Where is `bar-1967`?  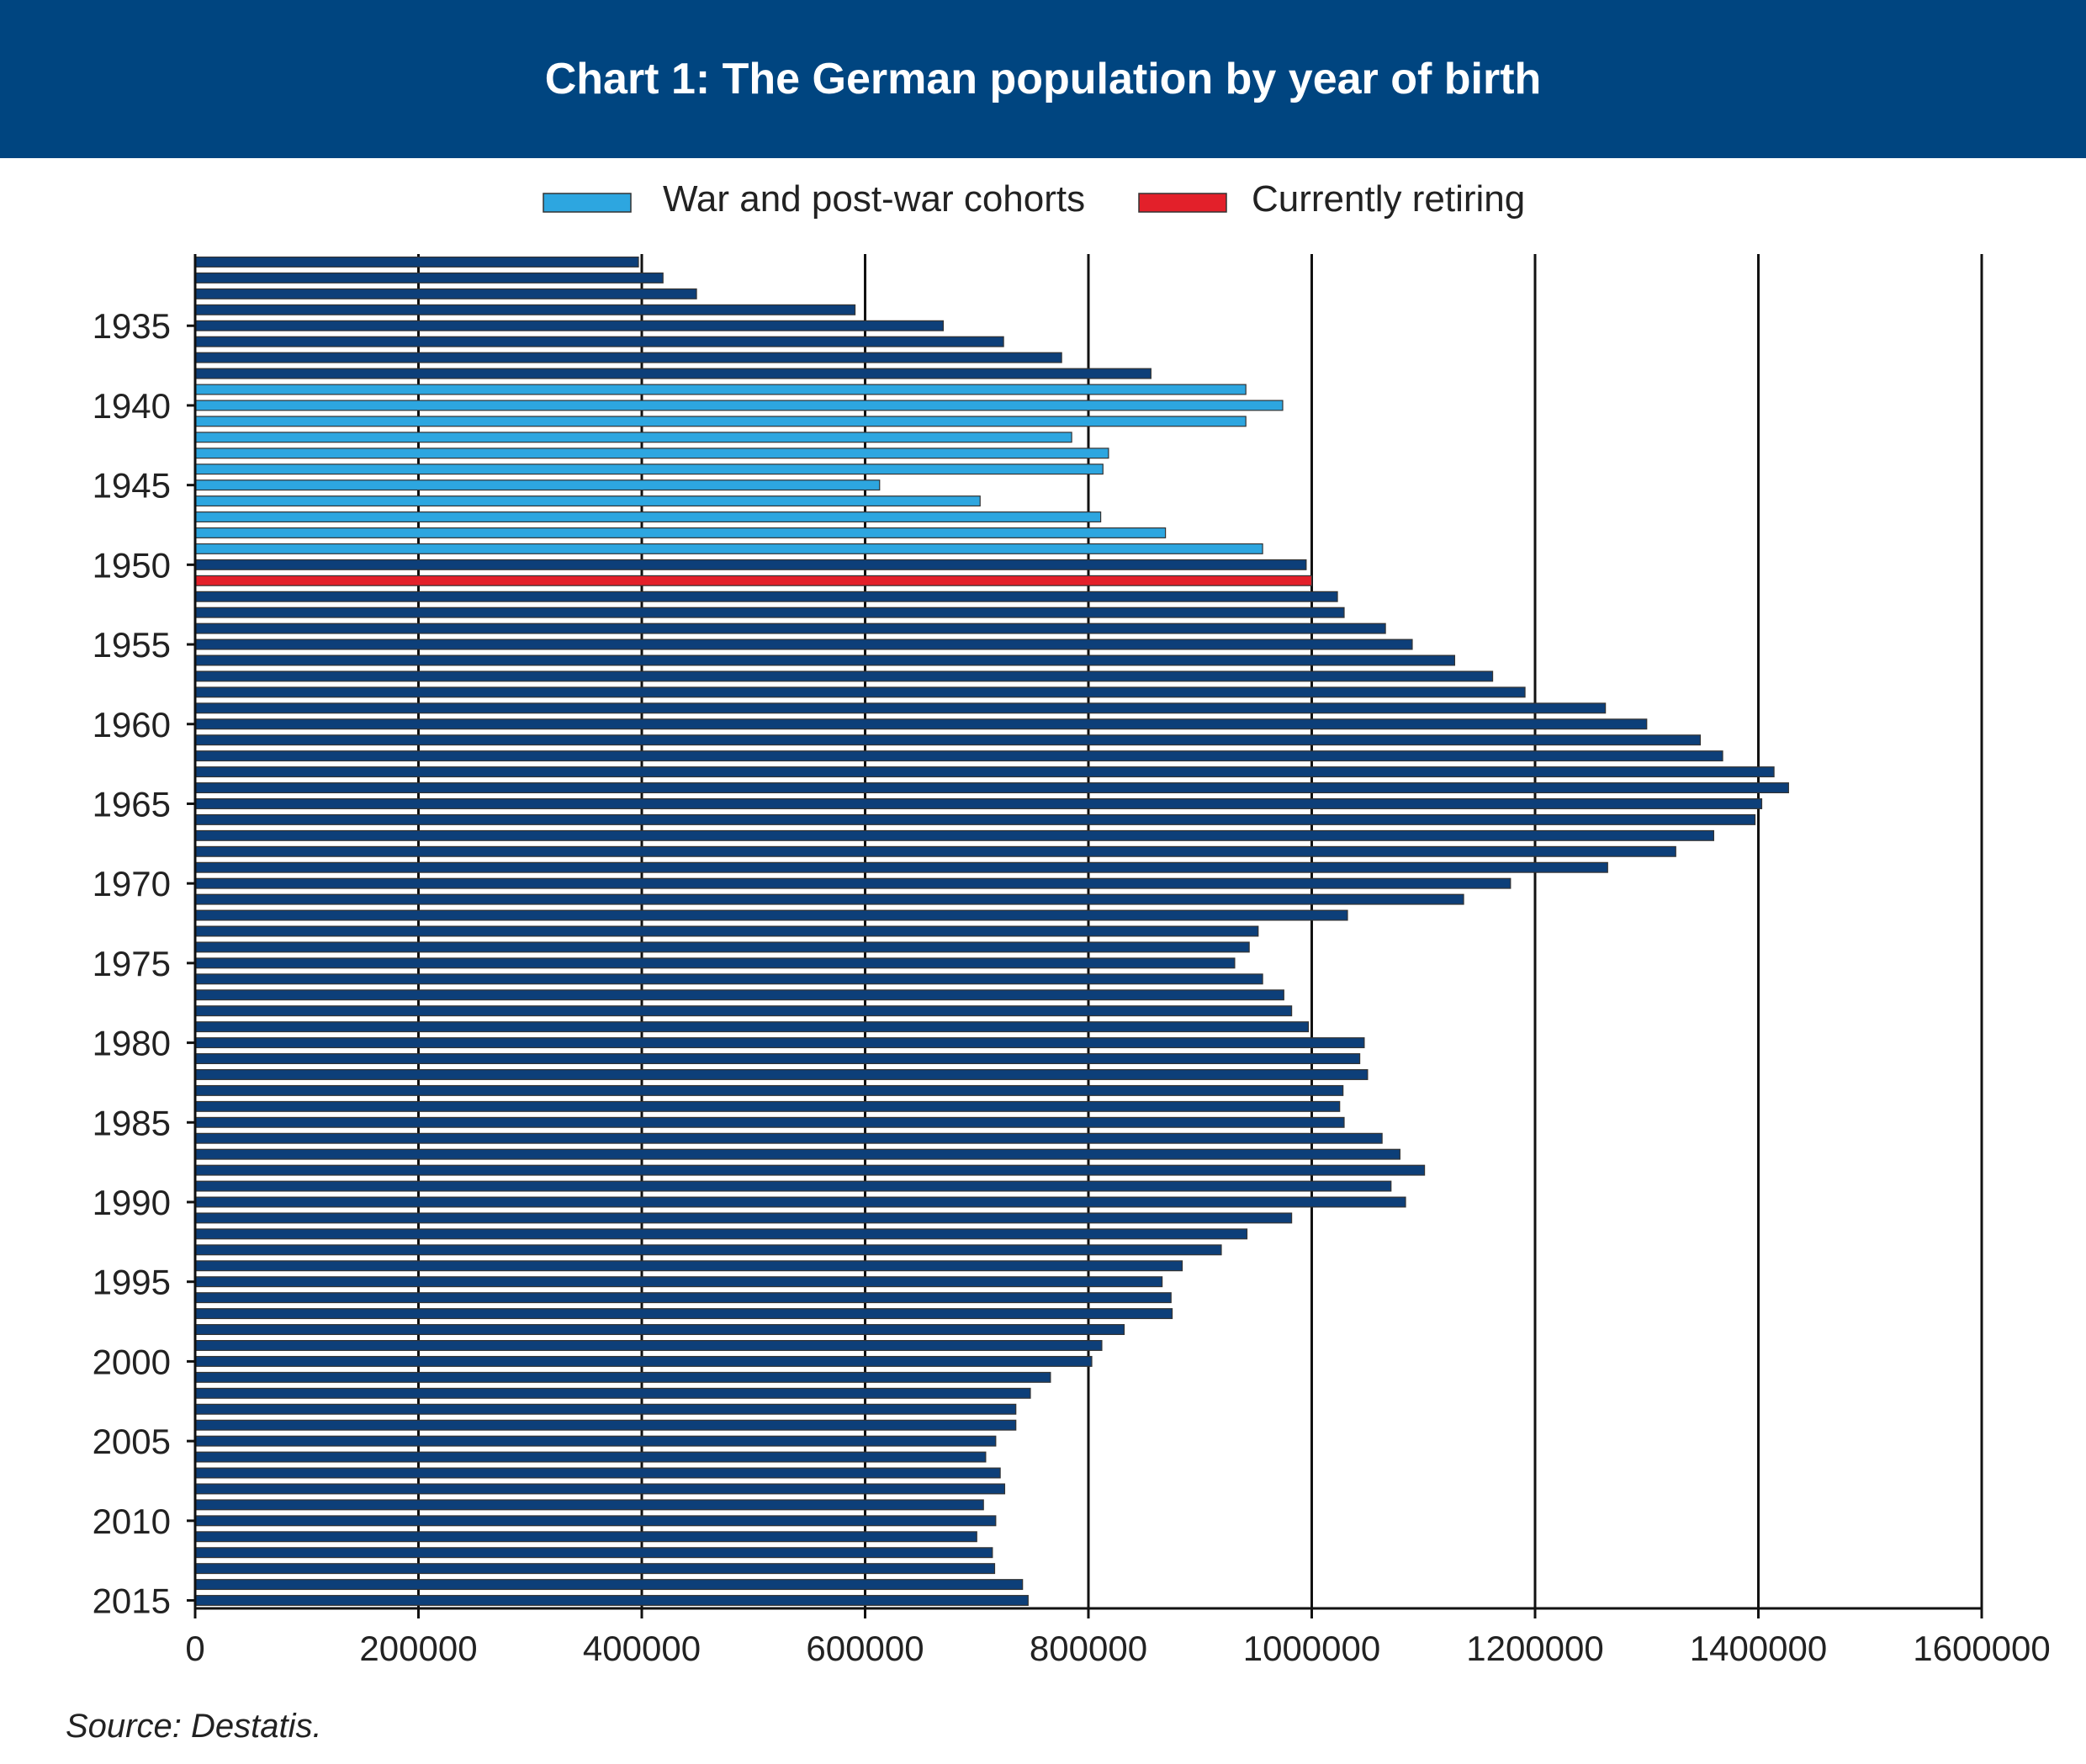
bar-1967 is located at coordinates (954, 835).